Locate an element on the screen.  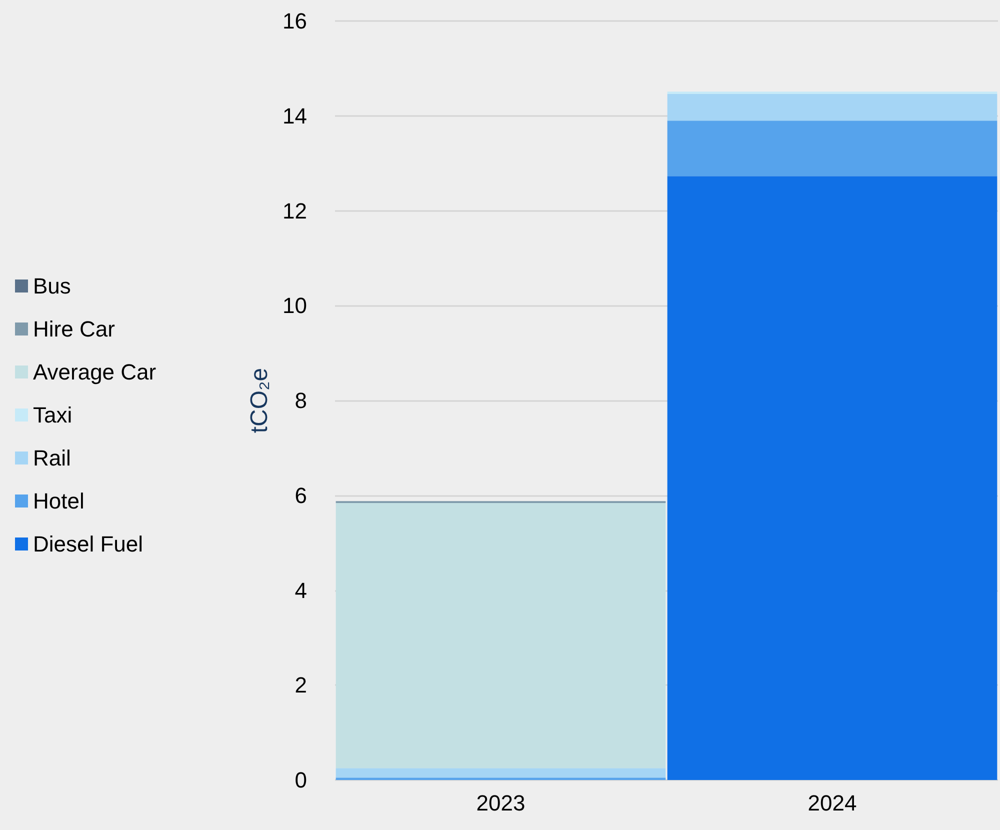
legend-label: Bus is located at coordinates (52, 286).